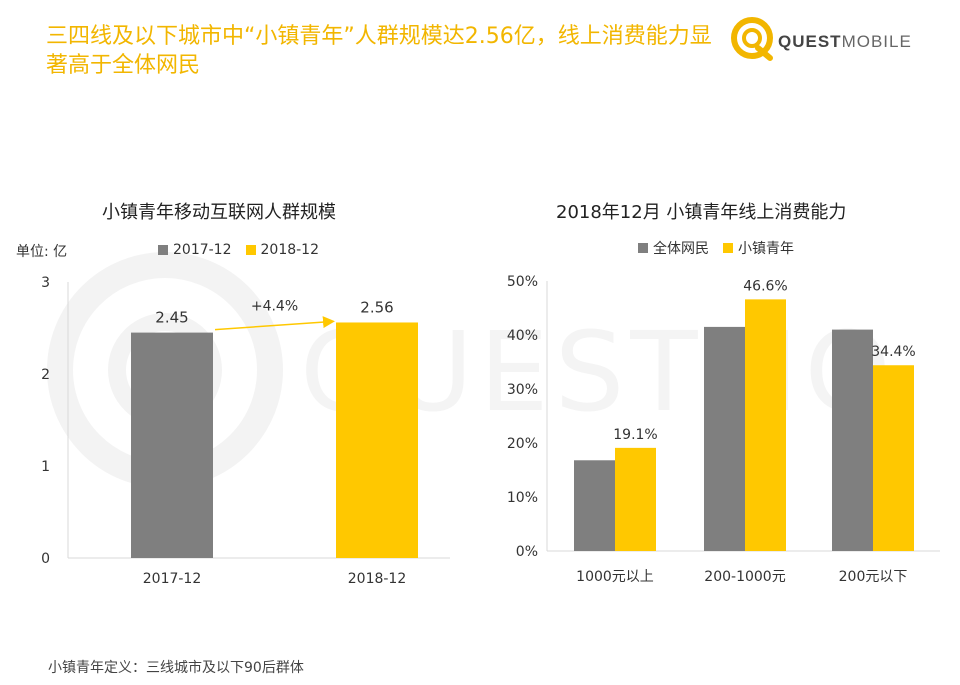 This screenshot has width=960, height=685. What do you see at coordinates (744, 577) in the screenshot?
I see `right-x-tick-label: 200-1000元` at bounding box center [744, 577].